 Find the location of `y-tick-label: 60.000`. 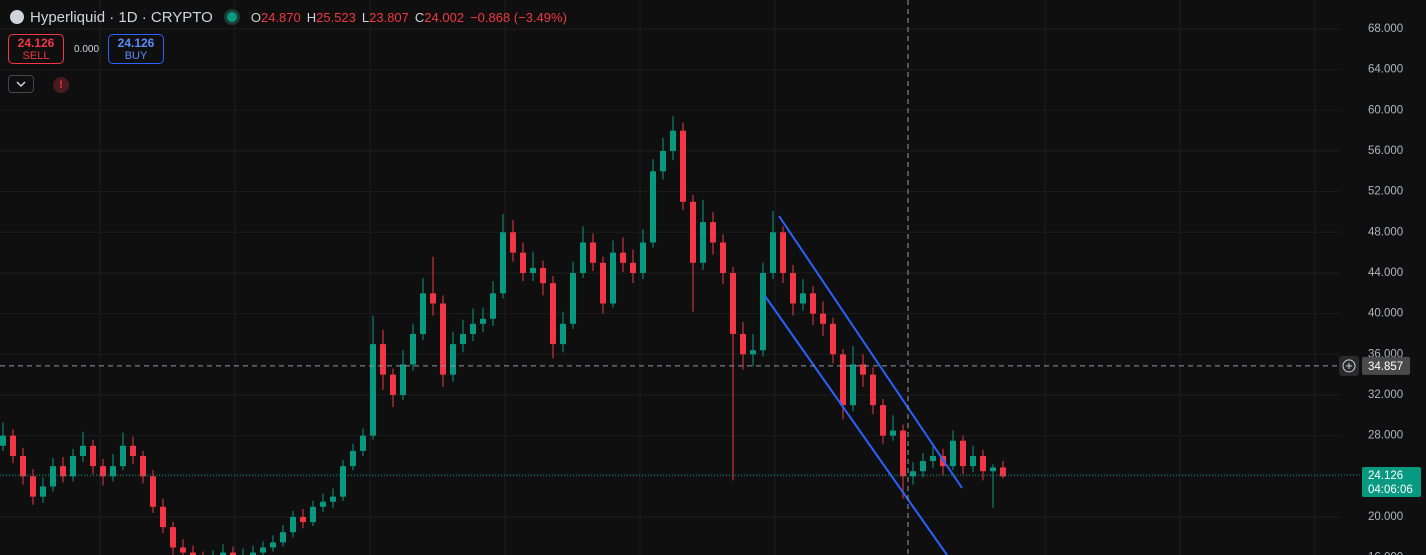

y-tick-label: 60.000 is located at coordinates (1385, 110).